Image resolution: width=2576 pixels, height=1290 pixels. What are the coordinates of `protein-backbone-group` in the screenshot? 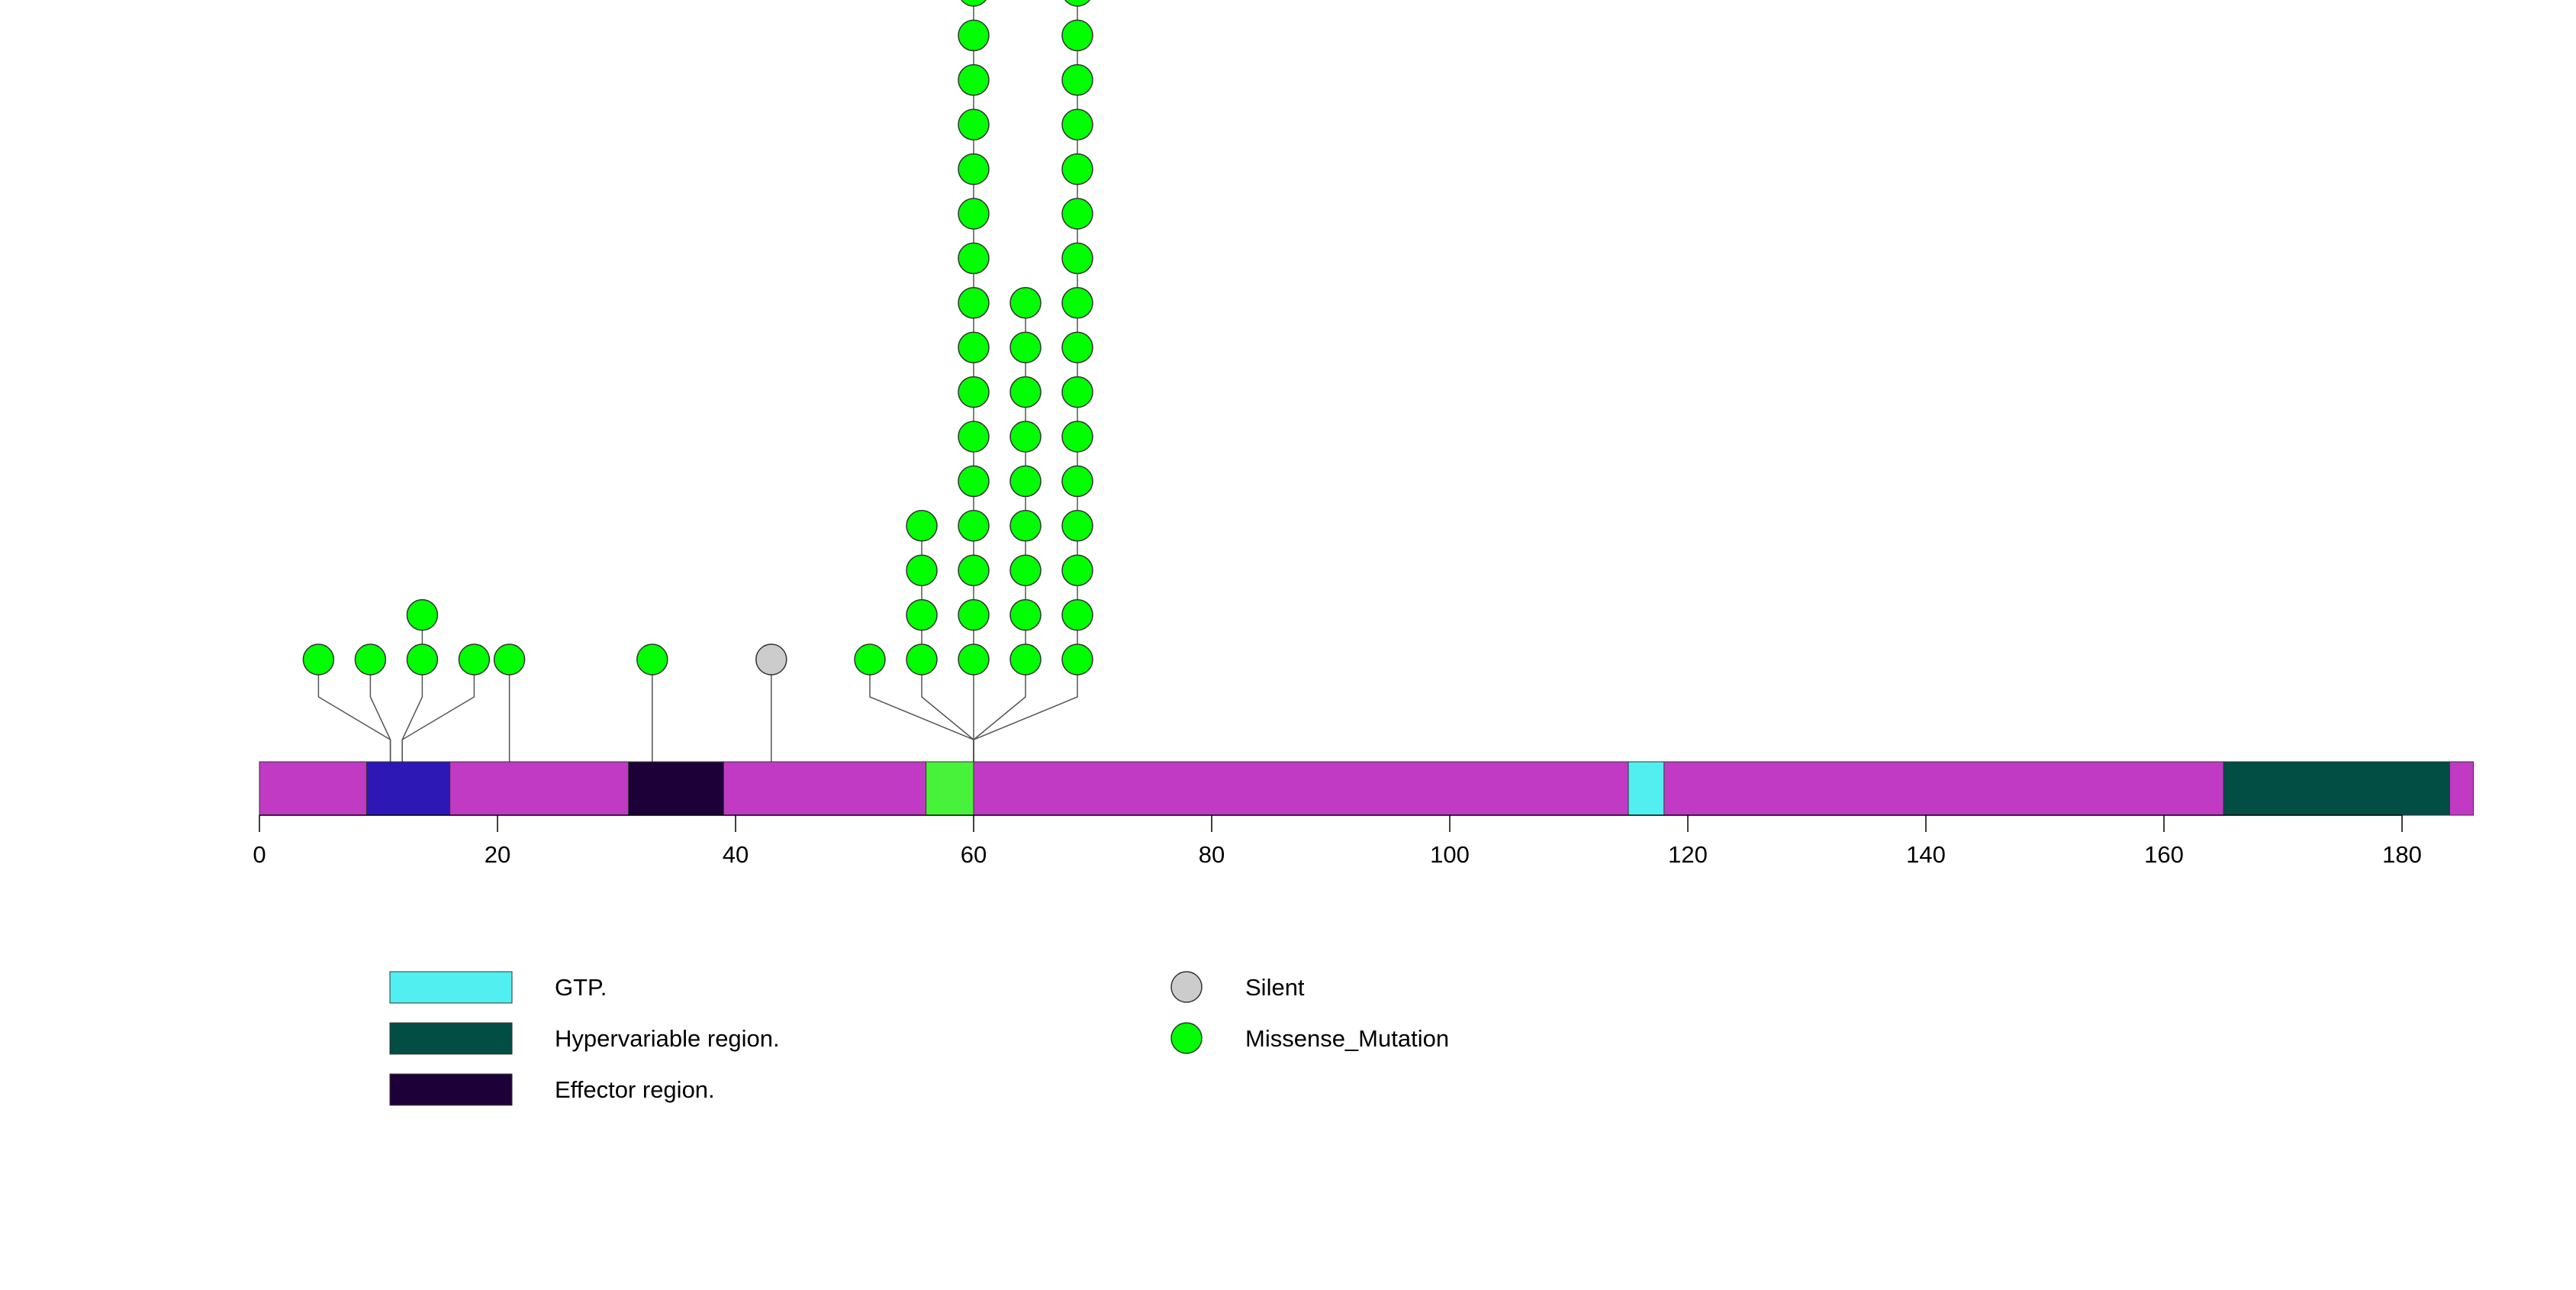 It's located at (1367, 789).